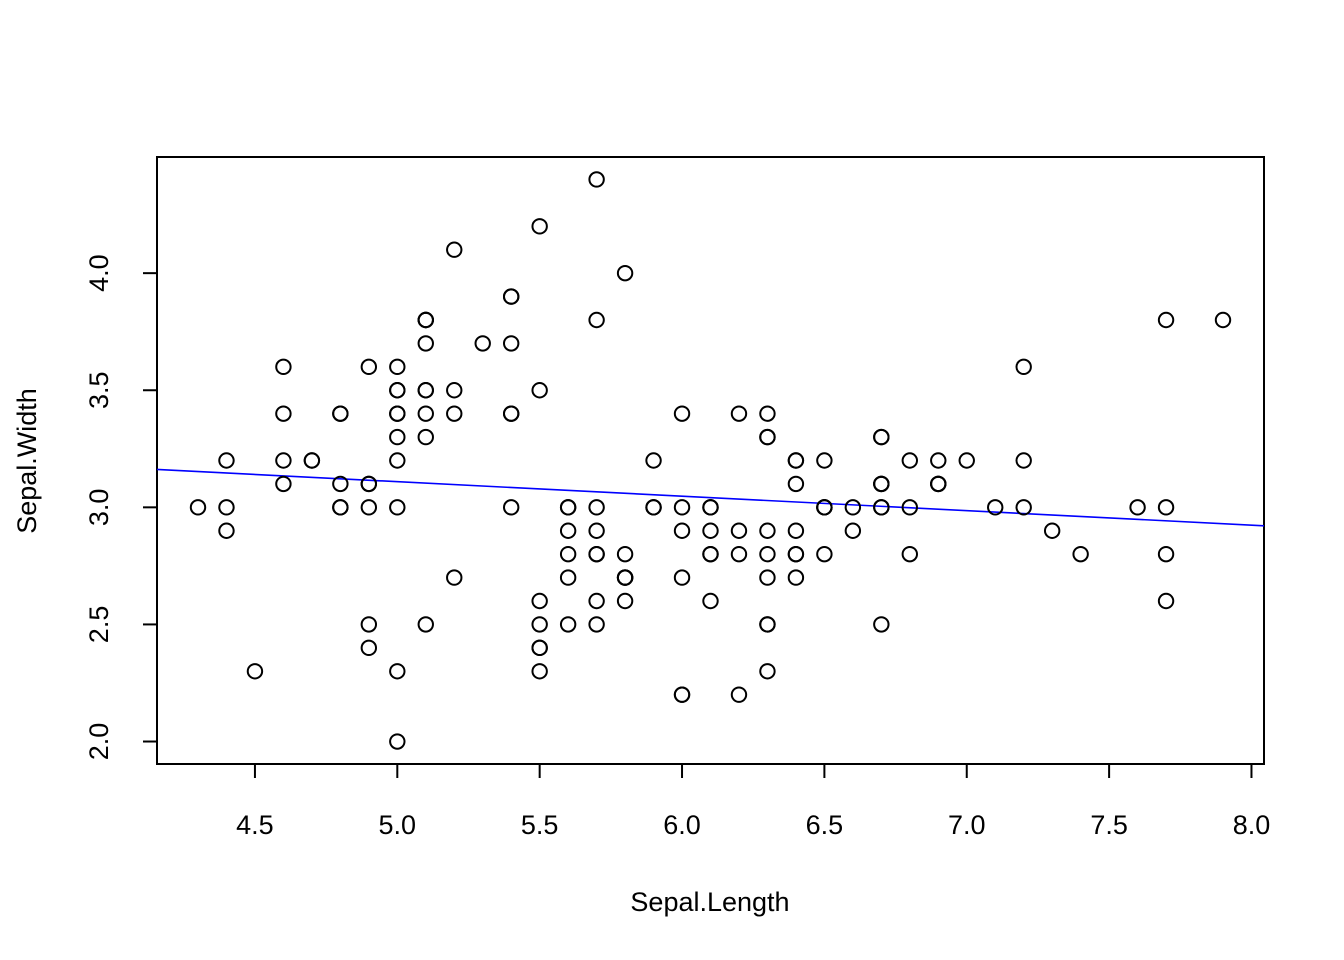  What do you see at coordinates (99, 390) in the screenshot?
I see `y-tick-label: 3.5` at bounding box center [99, 390].